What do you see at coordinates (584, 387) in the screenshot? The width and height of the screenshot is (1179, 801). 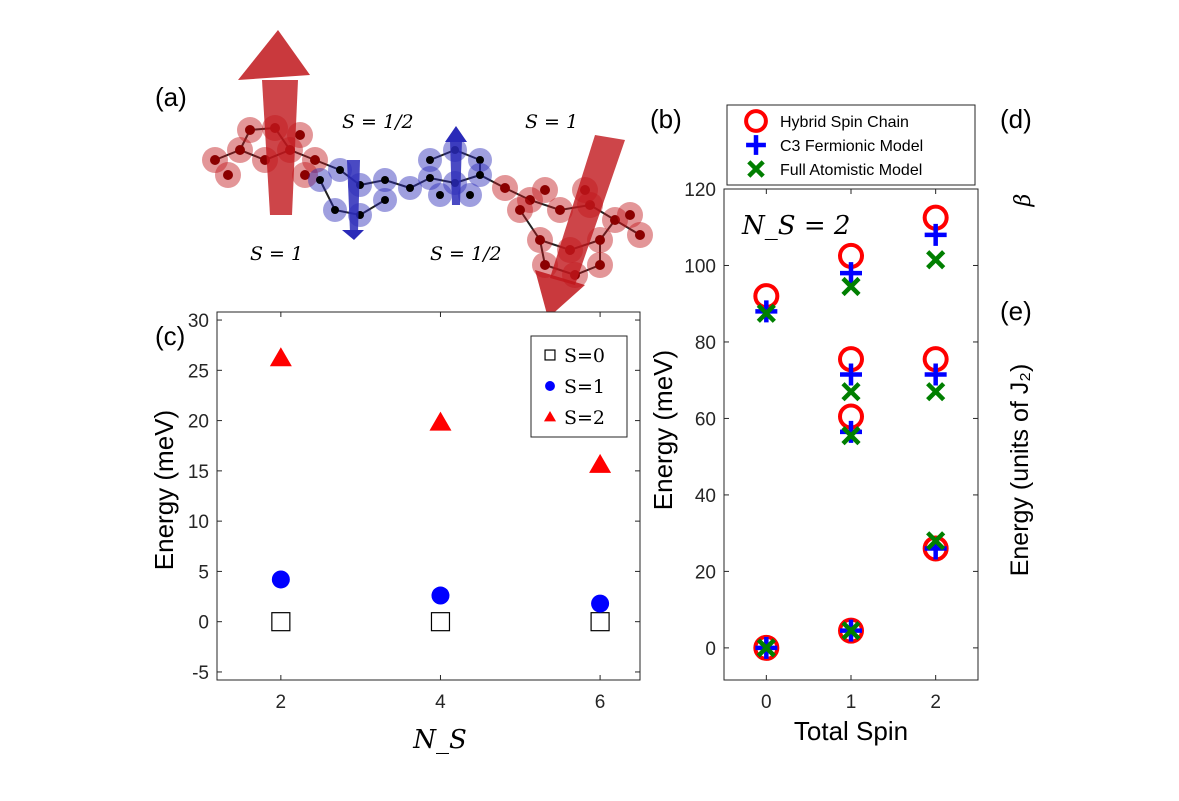 I see `legend-label: S=1` at bounding box center [584, 387].